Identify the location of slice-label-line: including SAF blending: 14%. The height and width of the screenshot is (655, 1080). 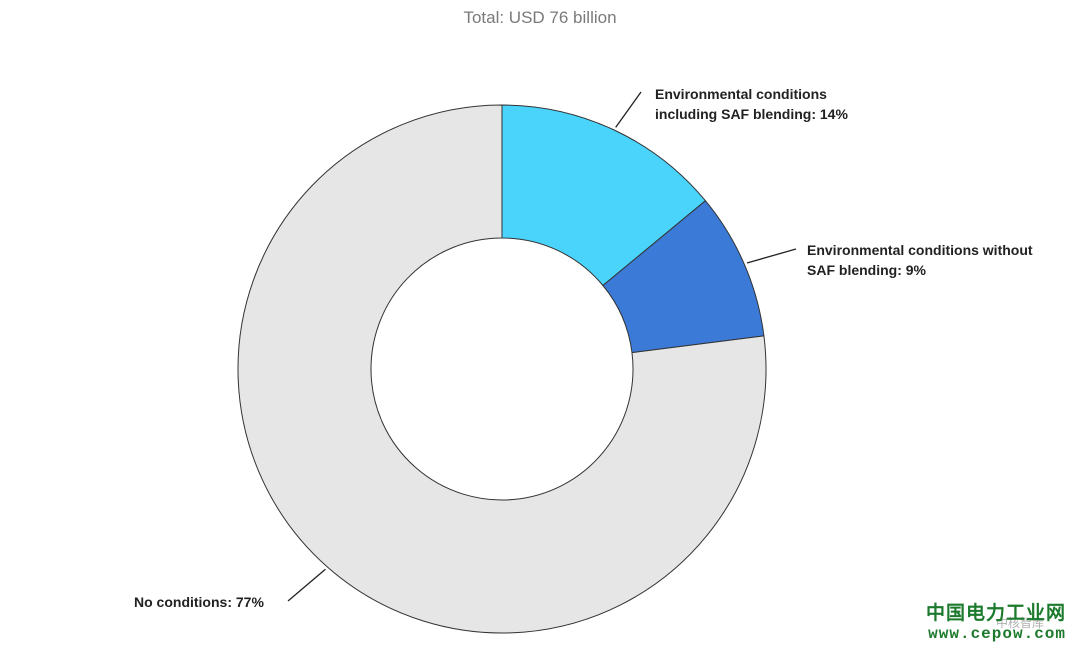
(751, 113).